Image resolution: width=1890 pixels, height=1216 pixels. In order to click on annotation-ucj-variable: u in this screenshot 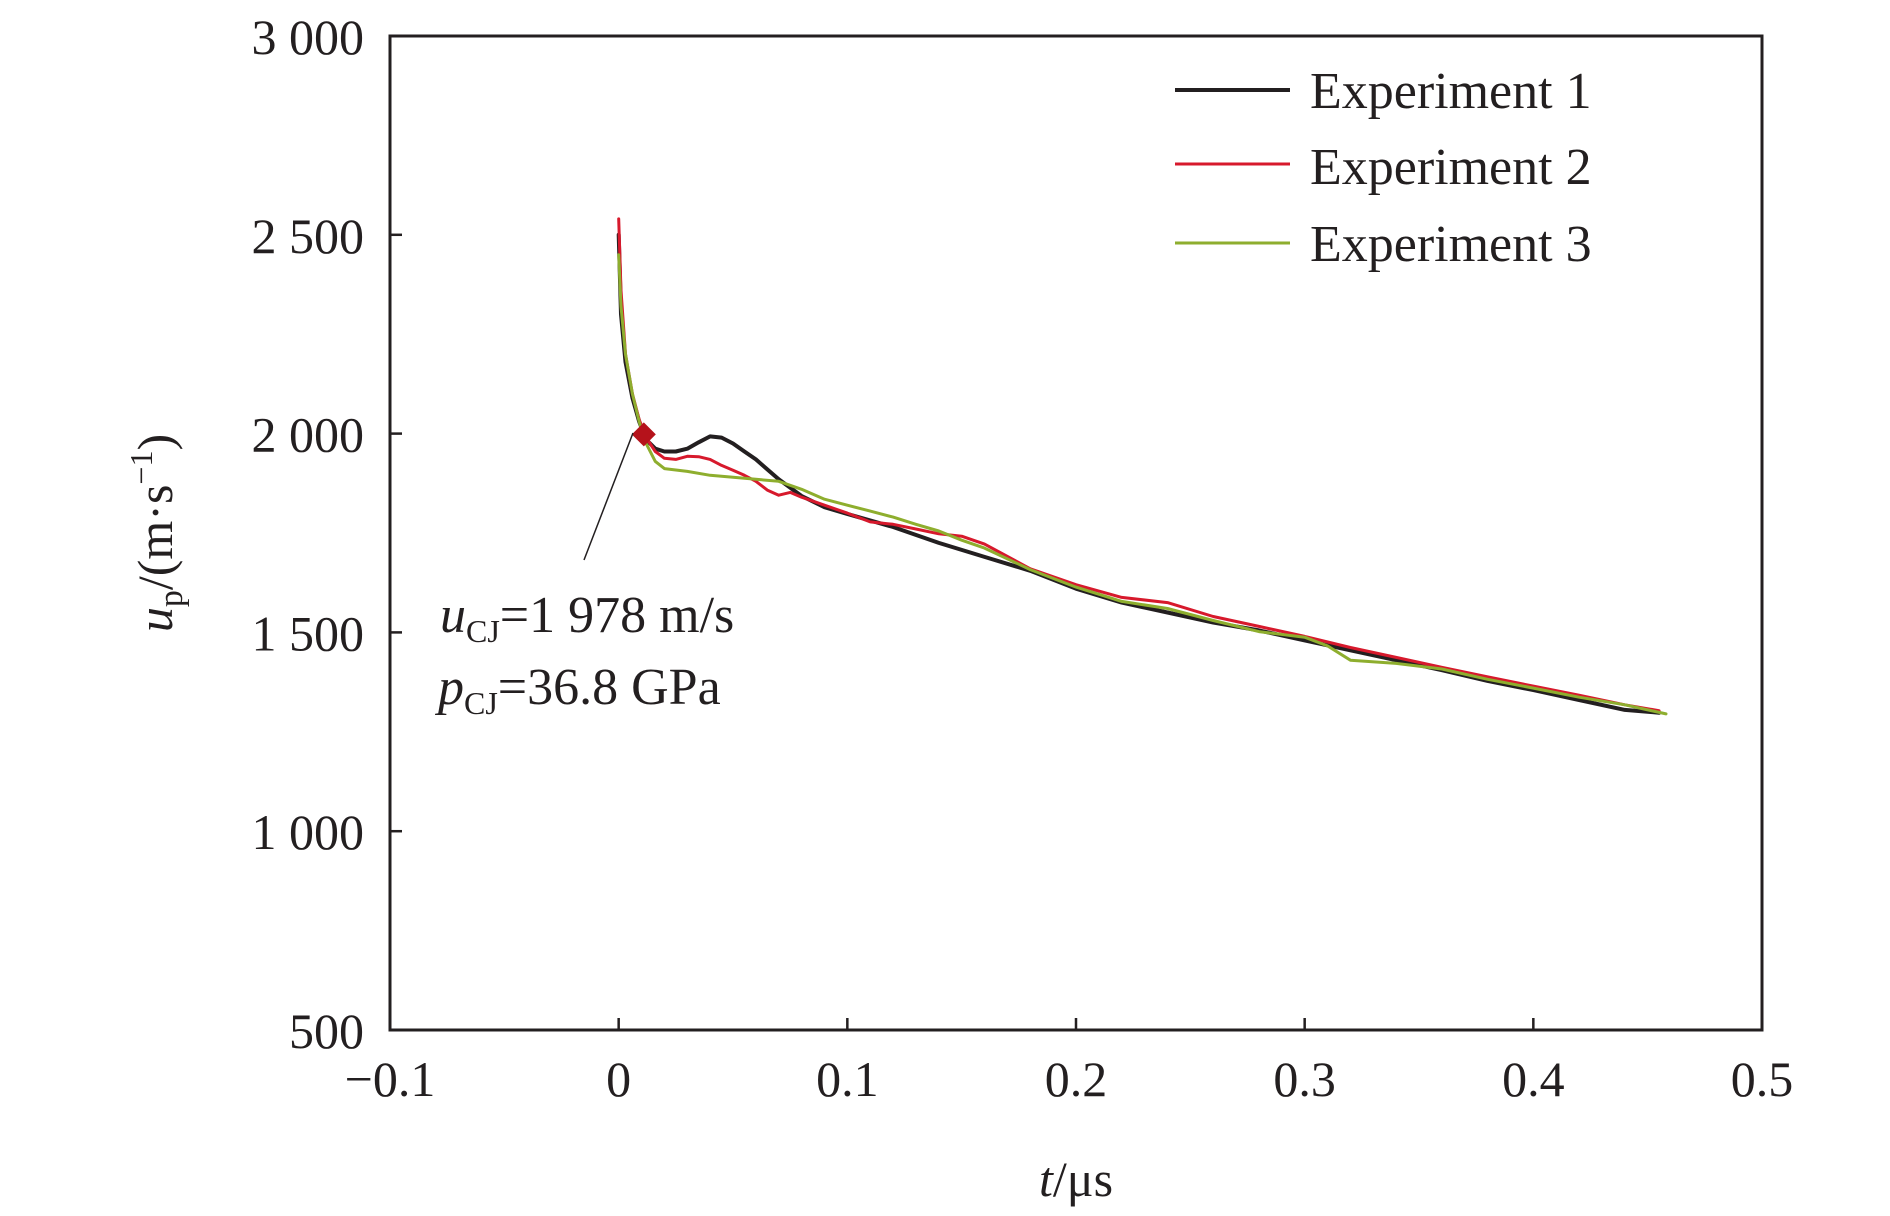, I will do `click(453, 615)`.